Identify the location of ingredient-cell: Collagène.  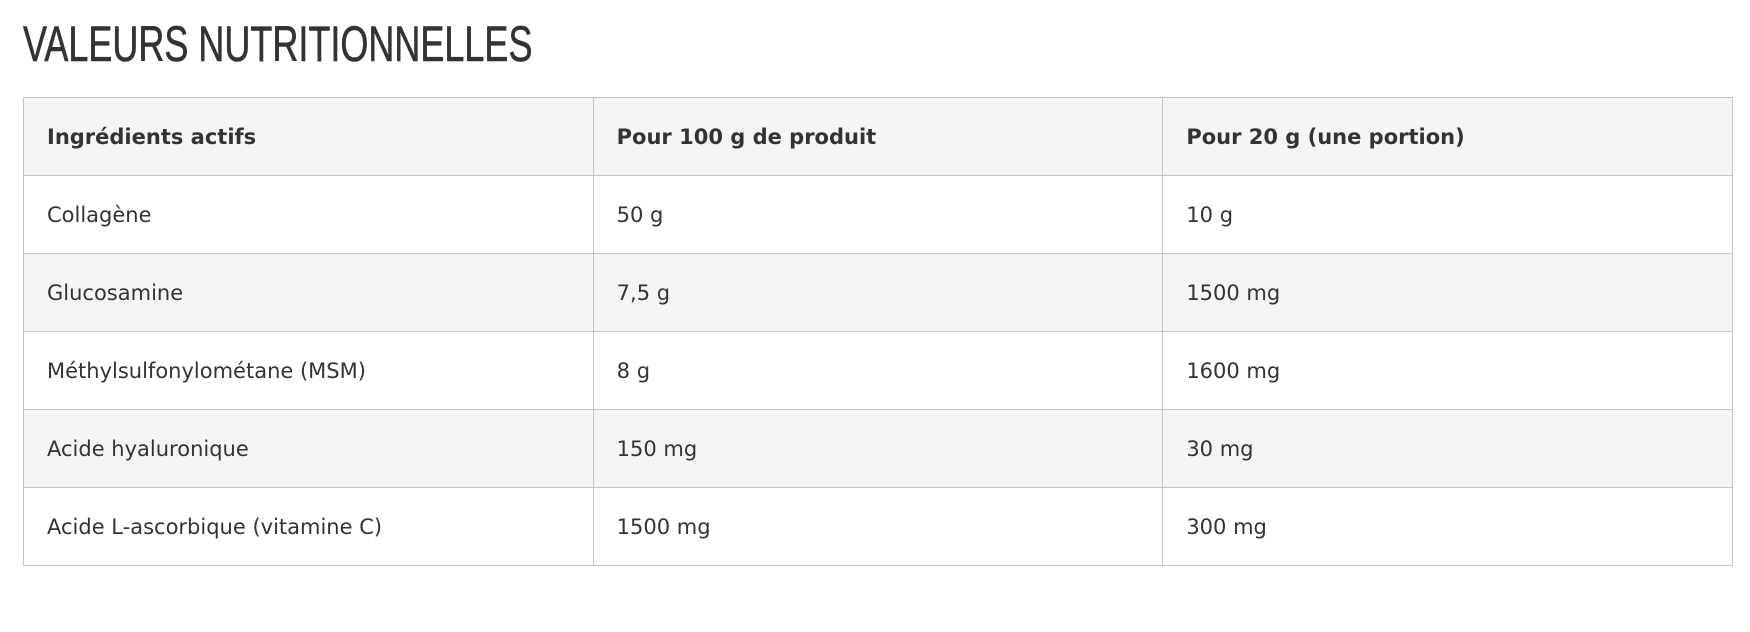
(308, 214).